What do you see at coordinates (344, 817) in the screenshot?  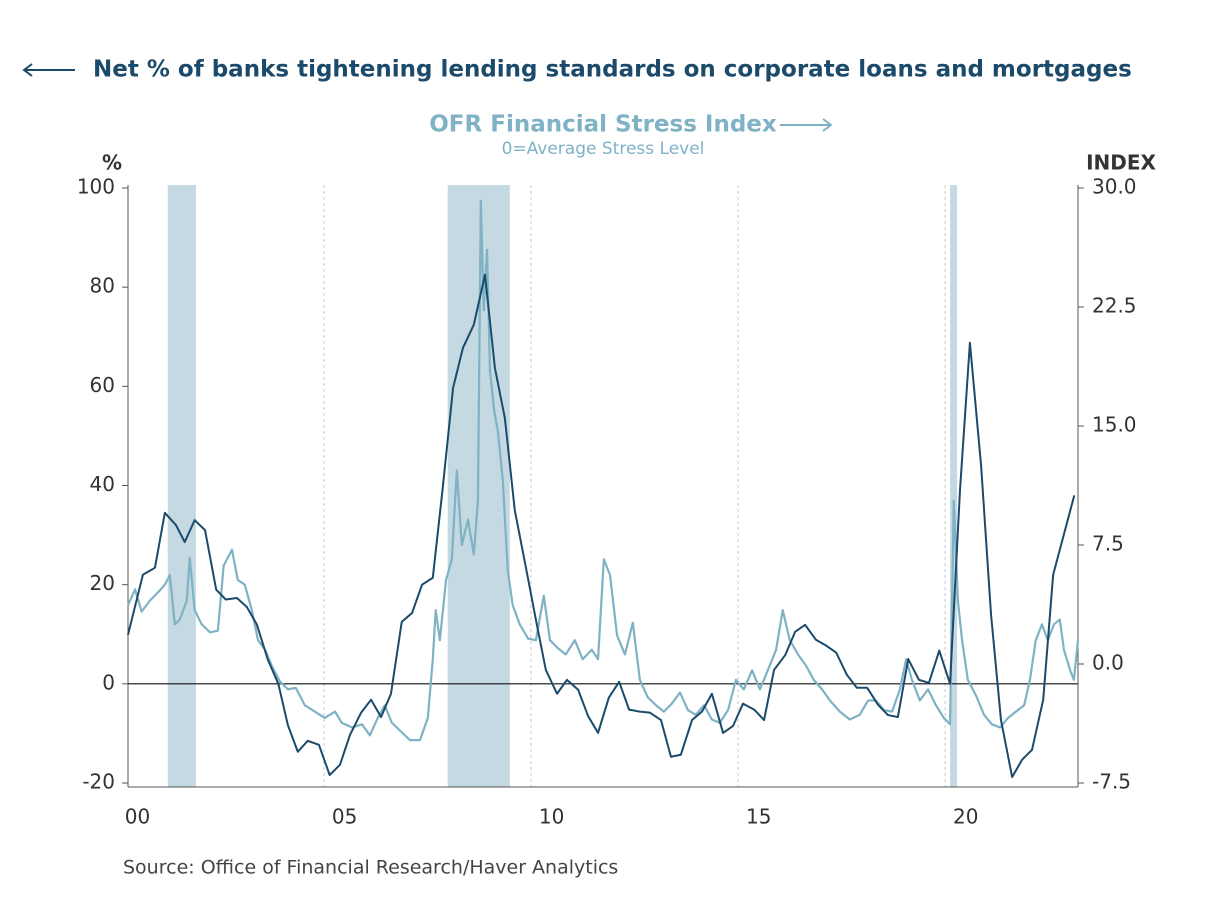 I see `x-tick-label: 05` at bounding box center [344, 817].